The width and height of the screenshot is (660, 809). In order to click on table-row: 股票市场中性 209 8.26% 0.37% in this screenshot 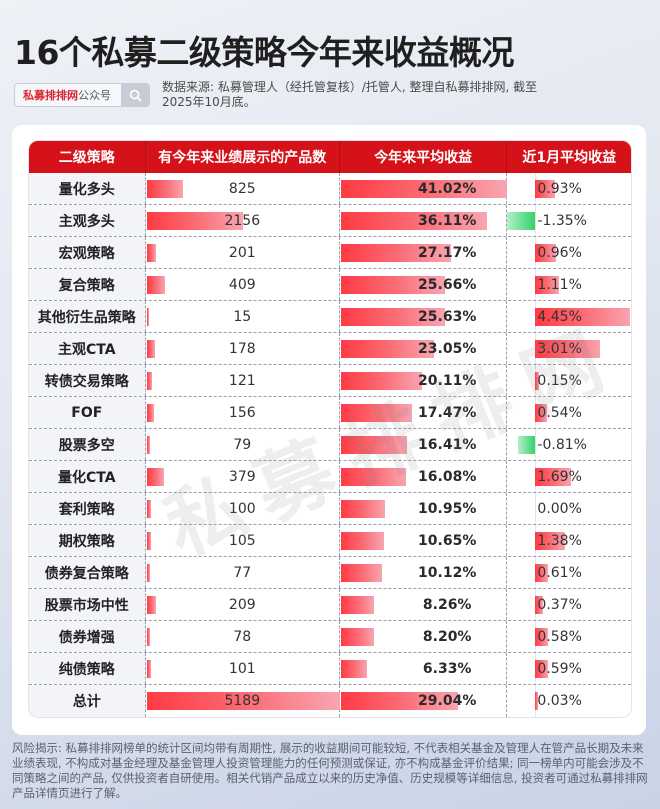, I will do `click(330, 605)`.